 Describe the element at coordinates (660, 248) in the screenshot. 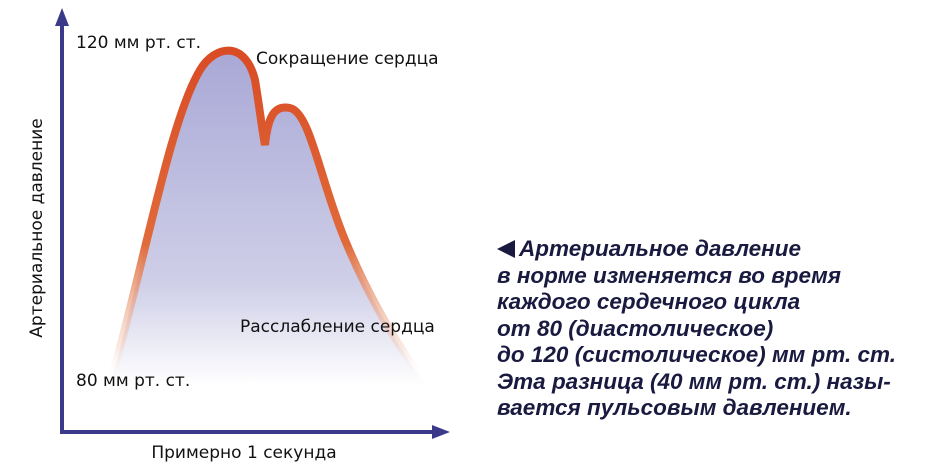

I see `caption-line: Артериальное давление` at that location.